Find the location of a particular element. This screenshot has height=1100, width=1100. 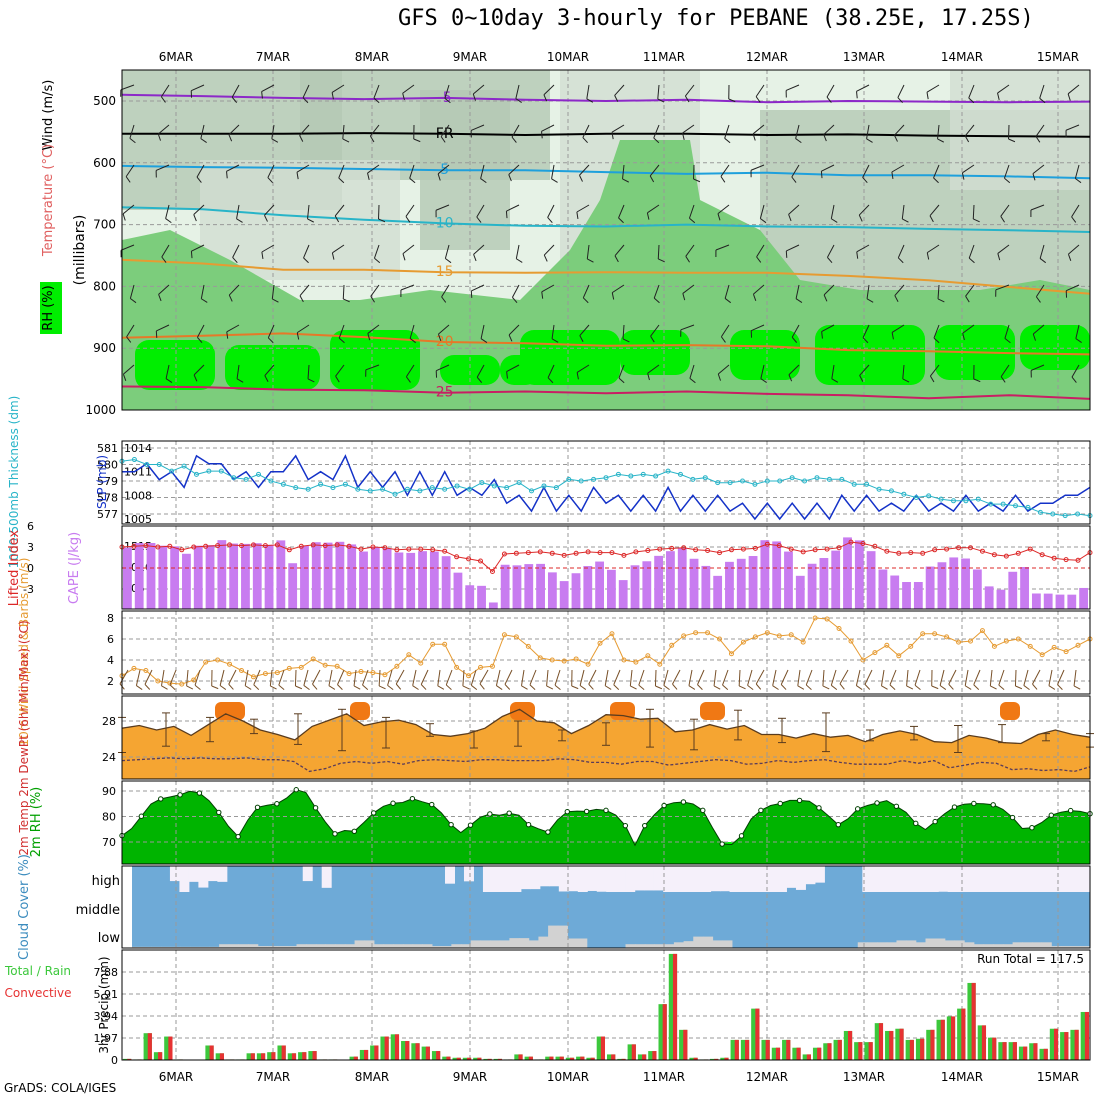

date-label-bottom: 11MAR is located at coordinates (664, 1077).